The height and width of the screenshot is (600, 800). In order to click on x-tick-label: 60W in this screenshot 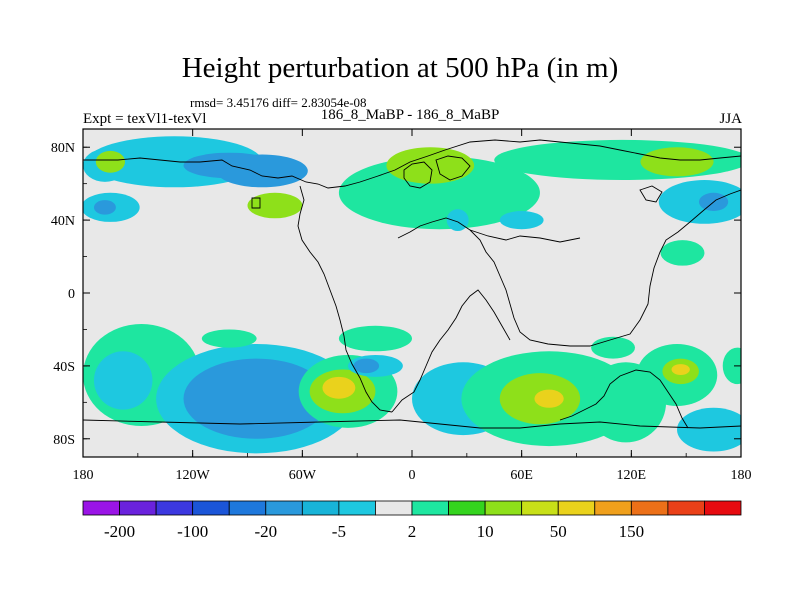, I will do `click(303, 475)`.